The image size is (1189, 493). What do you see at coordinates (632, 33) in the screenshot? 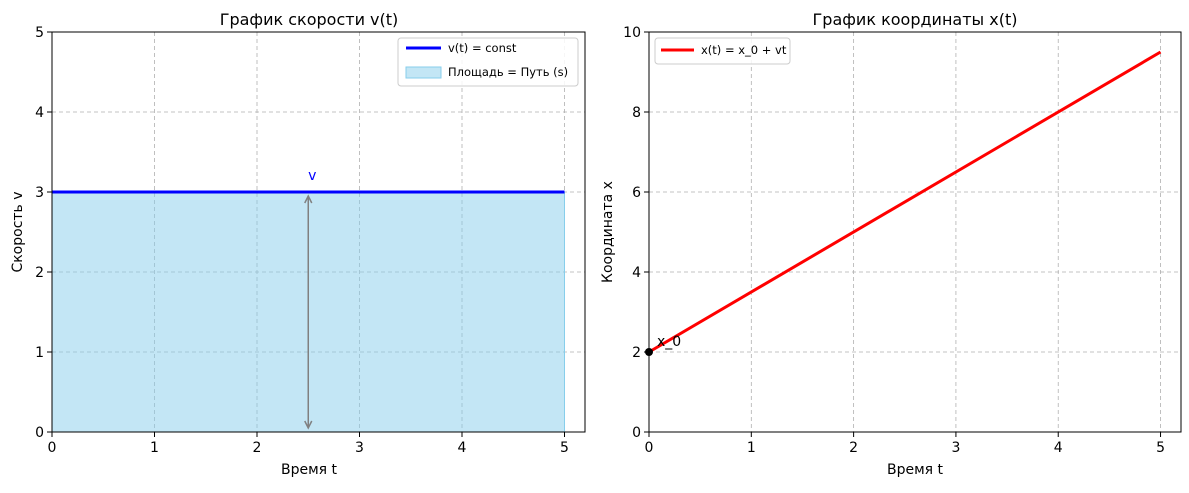
I see `coordinate-y-tick-label: 10` at bounding box center [632, 33].